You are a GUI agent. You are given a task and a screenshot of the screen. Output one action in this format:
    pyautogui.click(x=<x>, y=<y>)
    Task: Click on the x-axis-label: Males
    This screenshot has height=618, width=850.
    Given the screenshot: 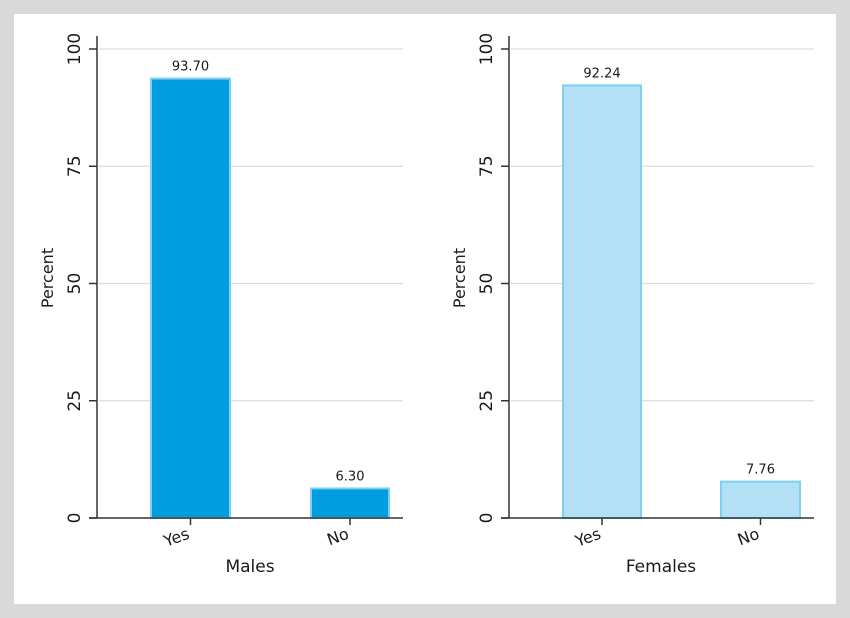 What is the action you would take?
    pyautogui.click(x=249, y=567)
    